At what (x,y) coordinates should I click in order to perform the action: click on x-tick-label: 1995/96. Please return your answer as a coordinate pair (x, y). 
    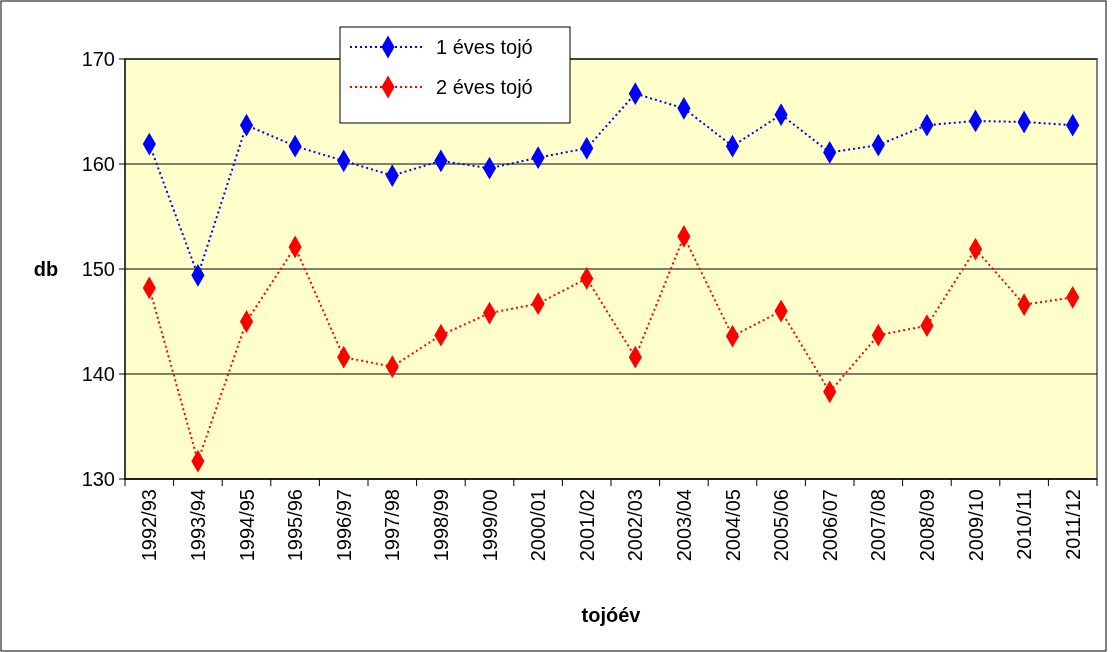
    Looking at the image, I should click on (295, 525).